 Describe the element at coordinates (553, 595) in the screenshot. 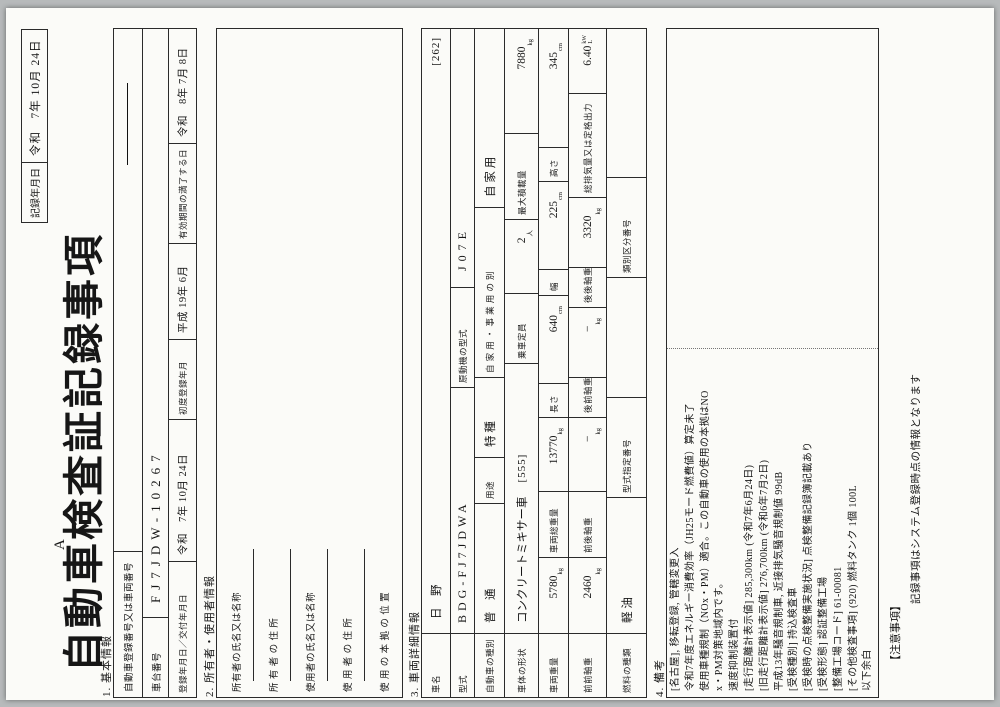

I see `vehicle-weight-value: 5780 kg` at that location.